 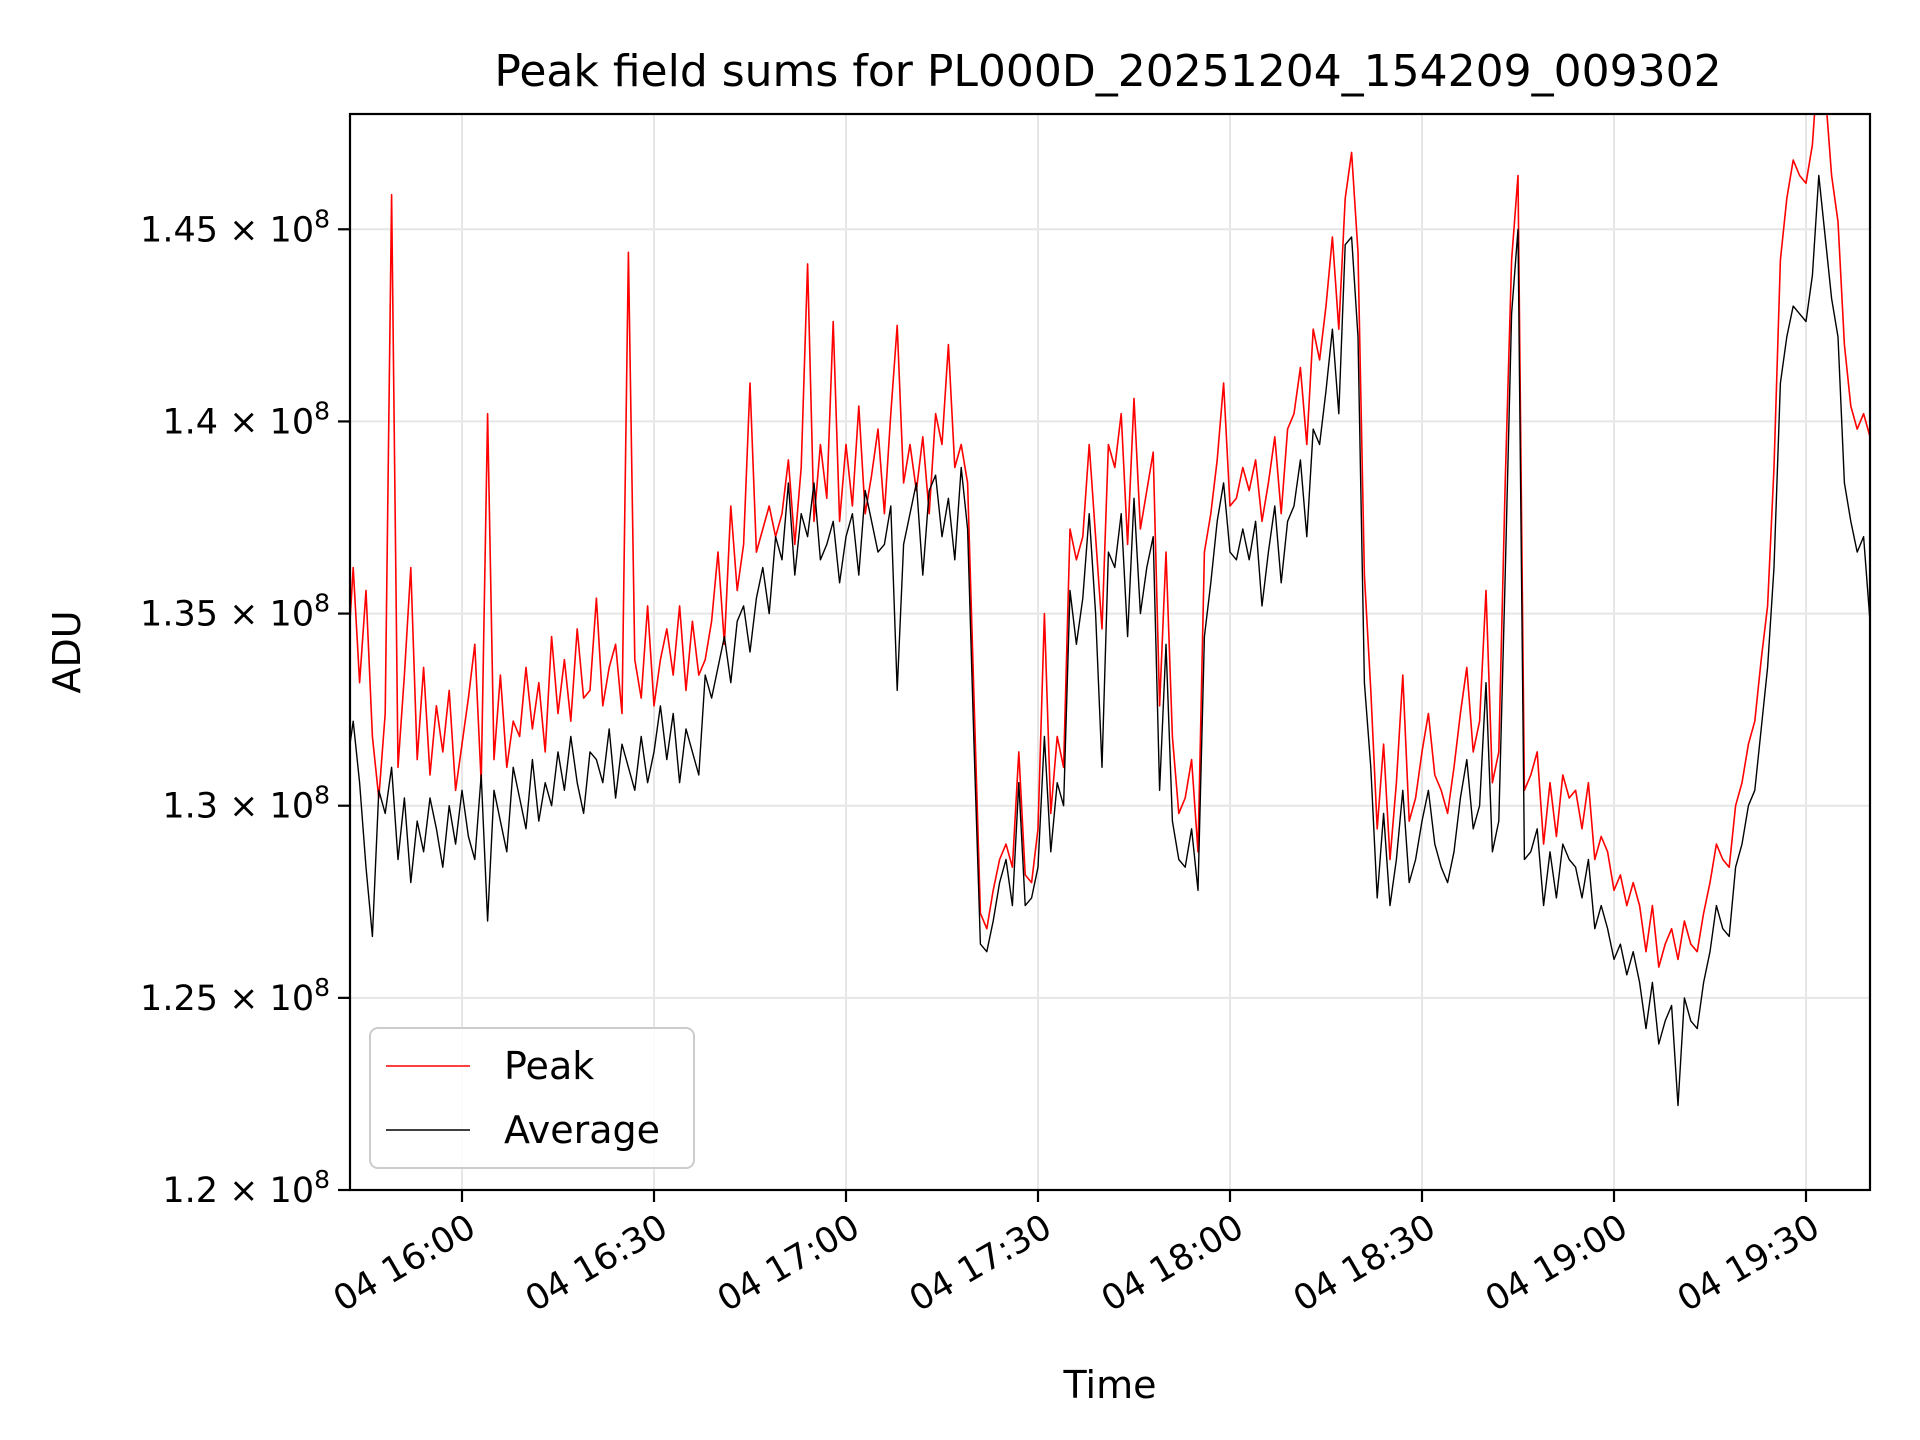 What do you see at coordinates (246, 419) in the screenshot?
I see `y-tick-label: 1.4 × 108` at bounding box center [246, 419].